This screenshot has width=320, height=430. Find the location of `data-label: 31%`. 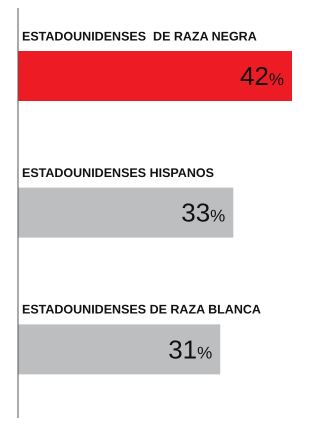

data-label: 31% is located at coordinates (190, 349).